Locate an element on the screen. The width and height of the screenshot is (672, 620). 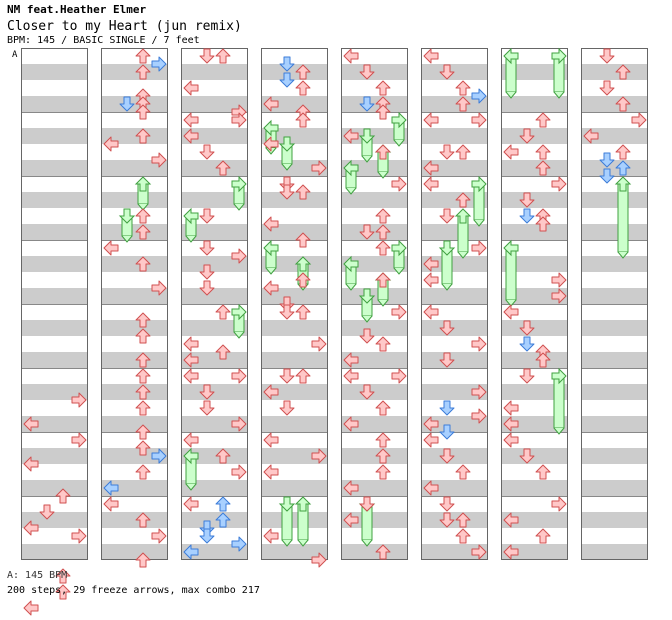
chart-info: BPM: 145 / BASIC SINGLE / 7 feet is located at coordinates (103, 40).